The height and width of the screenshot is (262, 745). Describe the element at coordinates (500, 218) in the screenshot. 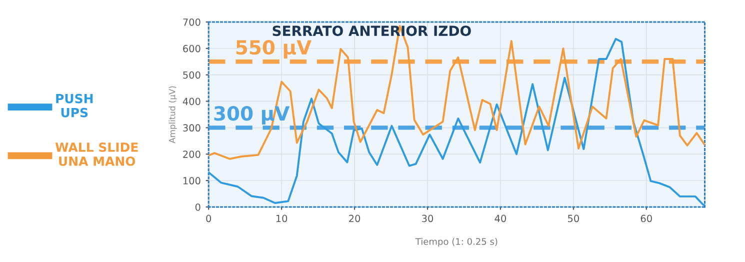

I see `x-tick-label: 40` at that location.